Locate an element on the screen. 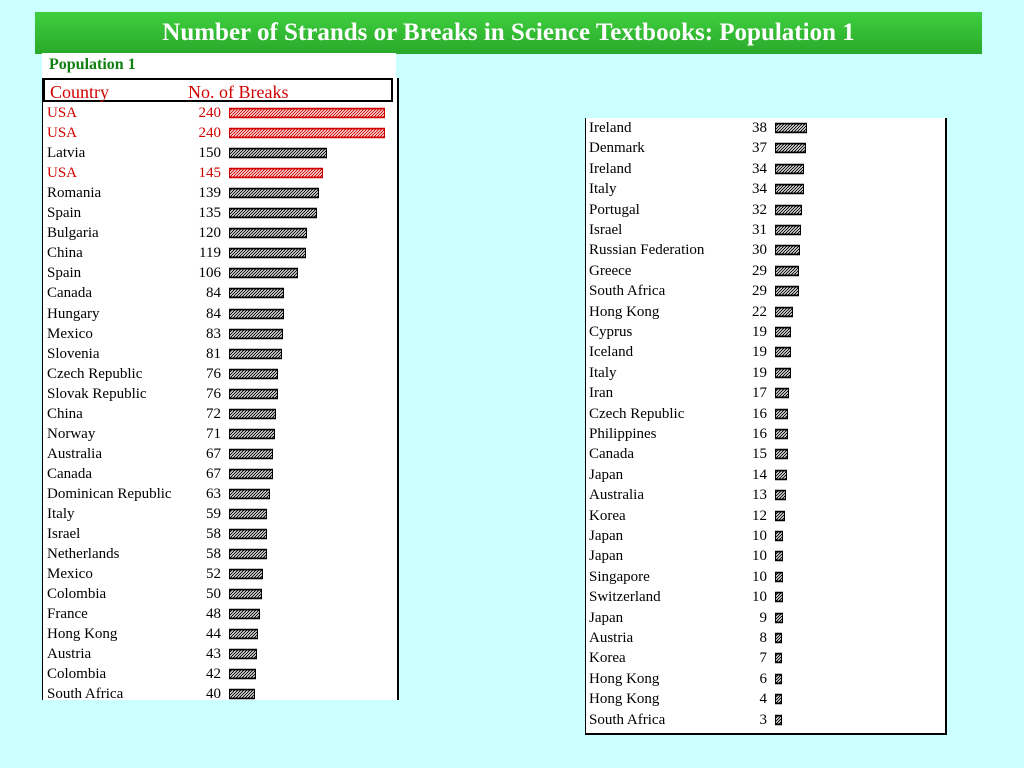 The width and height of the screenshot is (1024, 768). table-row: Canada 67 is located at coordinates (218, 474).